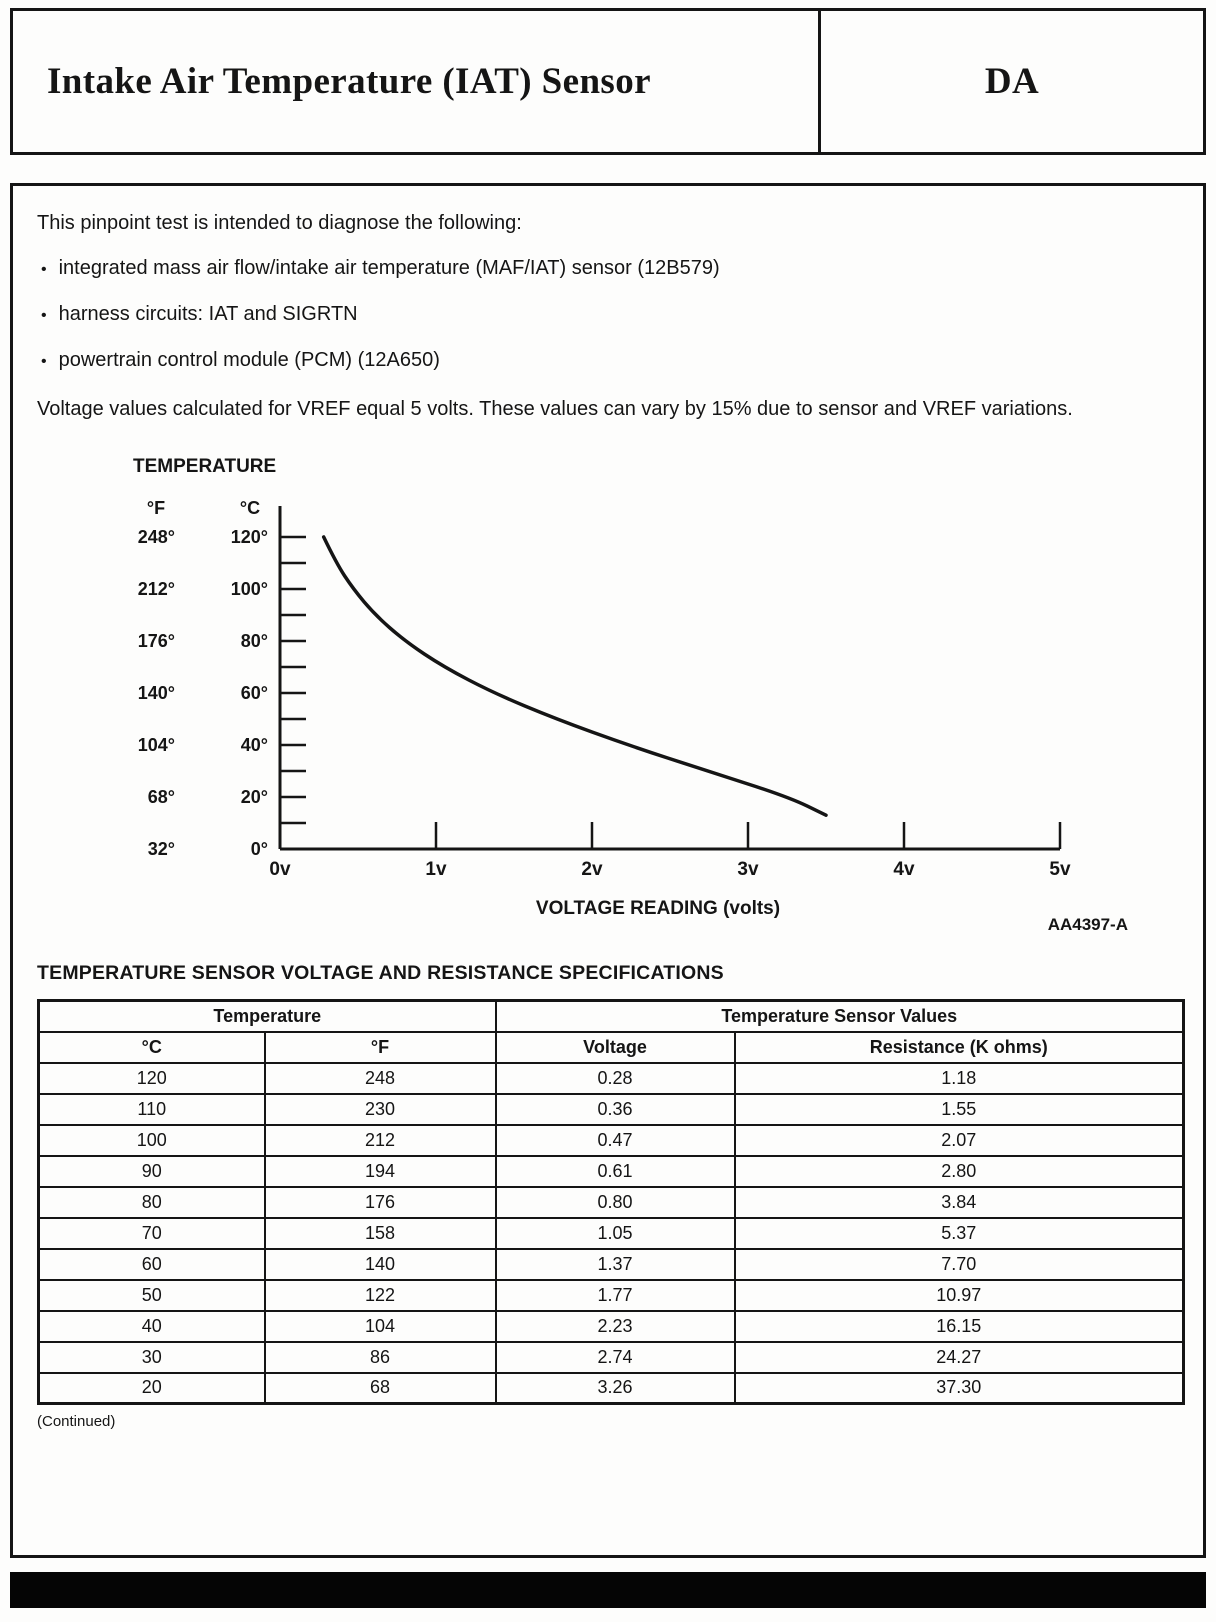 The height and width of the screenshot is (1622, 1216). What do you see at coordinates (959, 1140) in the screenshot?
I see `table-cell: 2.07` at bounding box center [959, 1140].